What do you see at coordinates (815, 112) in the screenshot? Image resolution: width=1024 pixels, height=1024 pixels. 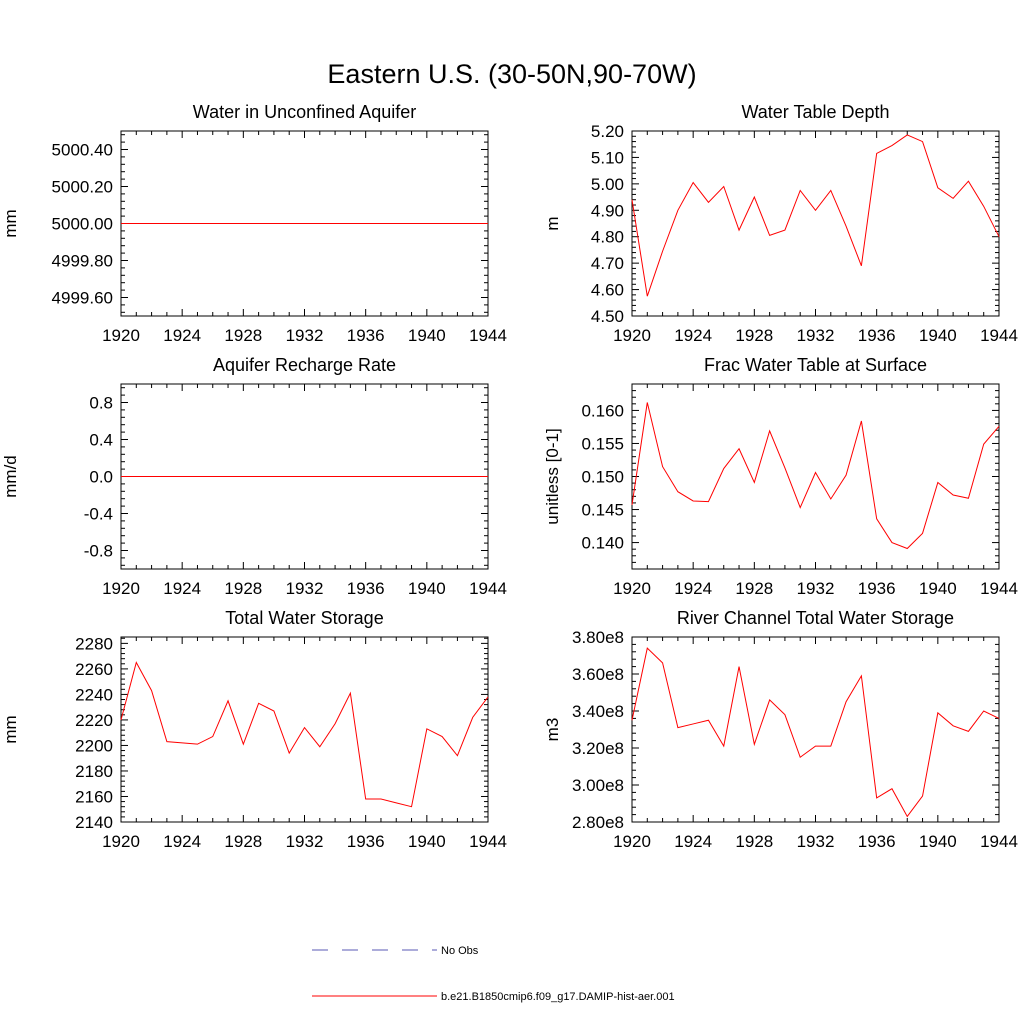 I see `panel-title: Water Table Depth` at bounding box center [815, 112].